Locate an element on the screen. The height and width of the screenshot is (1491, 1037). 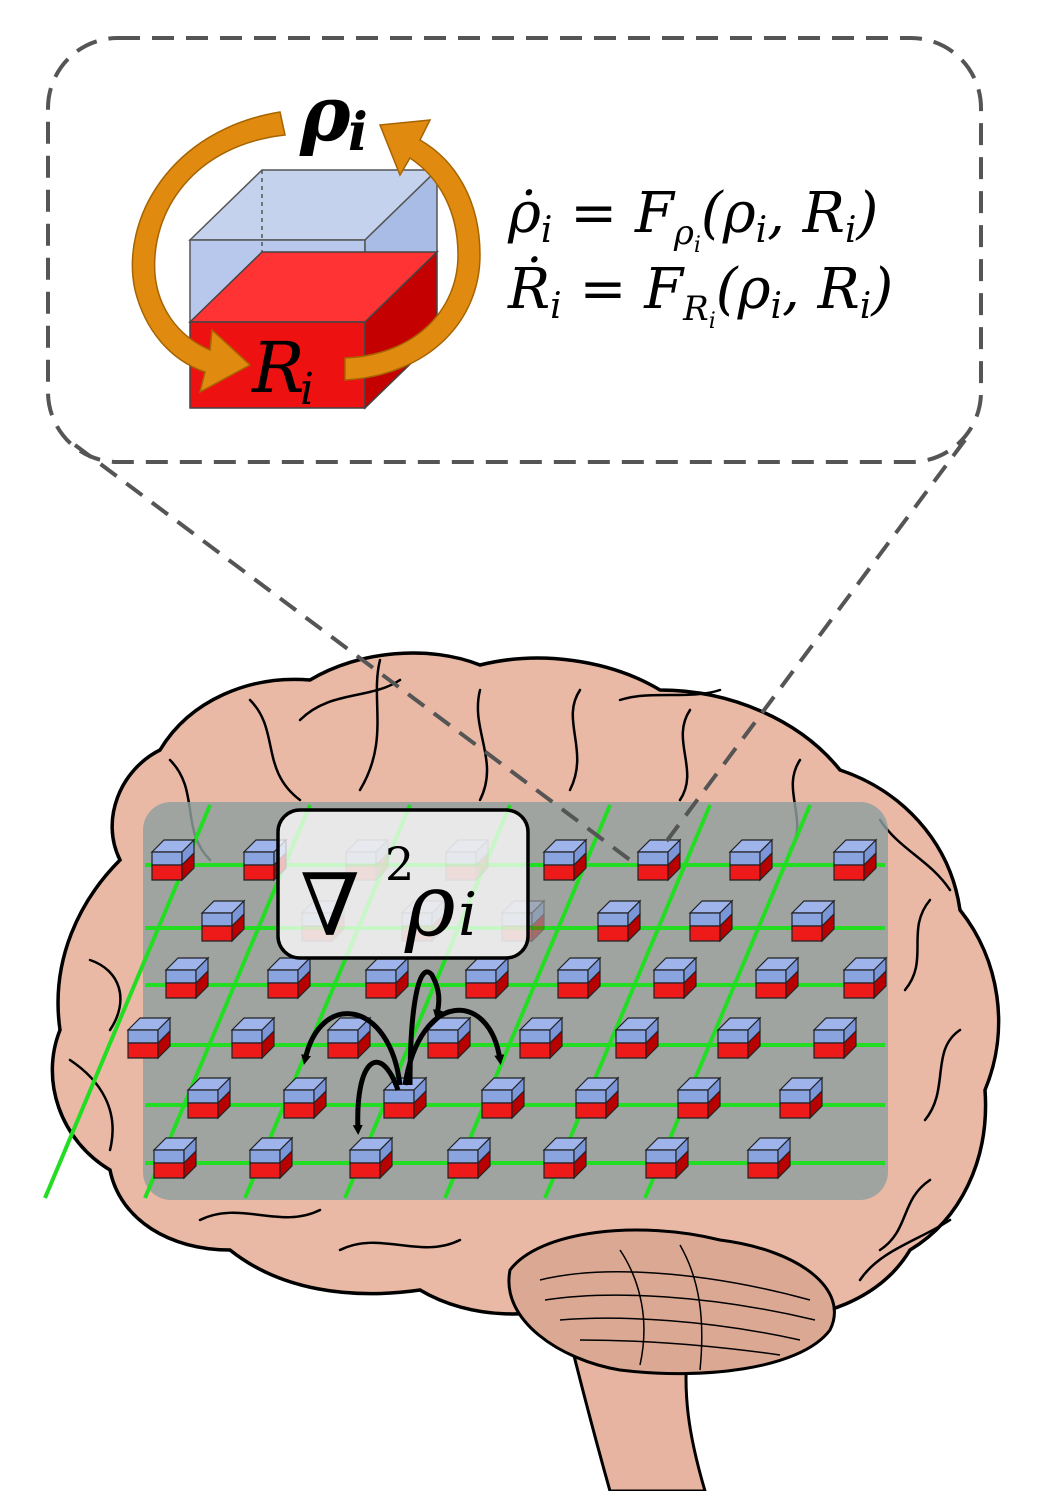
laplacian-nabla: ∇ is located at coordinates (330, 906).